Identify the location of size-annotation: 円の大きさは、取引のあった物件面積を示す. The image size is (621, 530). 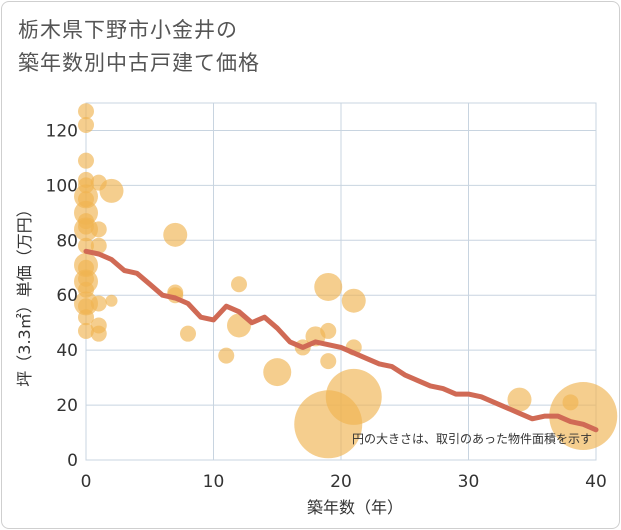
(472, 438).